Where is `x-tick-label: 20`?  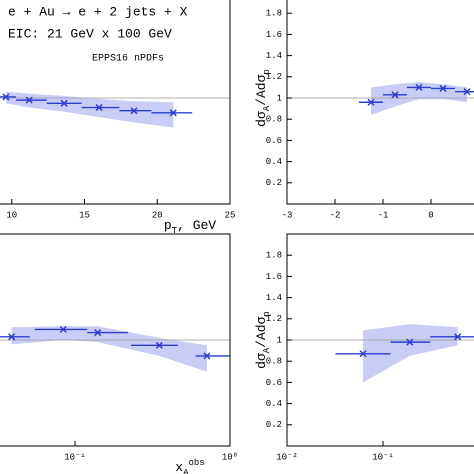
x-tick-label: 20 is located at coordinates (157, 215).